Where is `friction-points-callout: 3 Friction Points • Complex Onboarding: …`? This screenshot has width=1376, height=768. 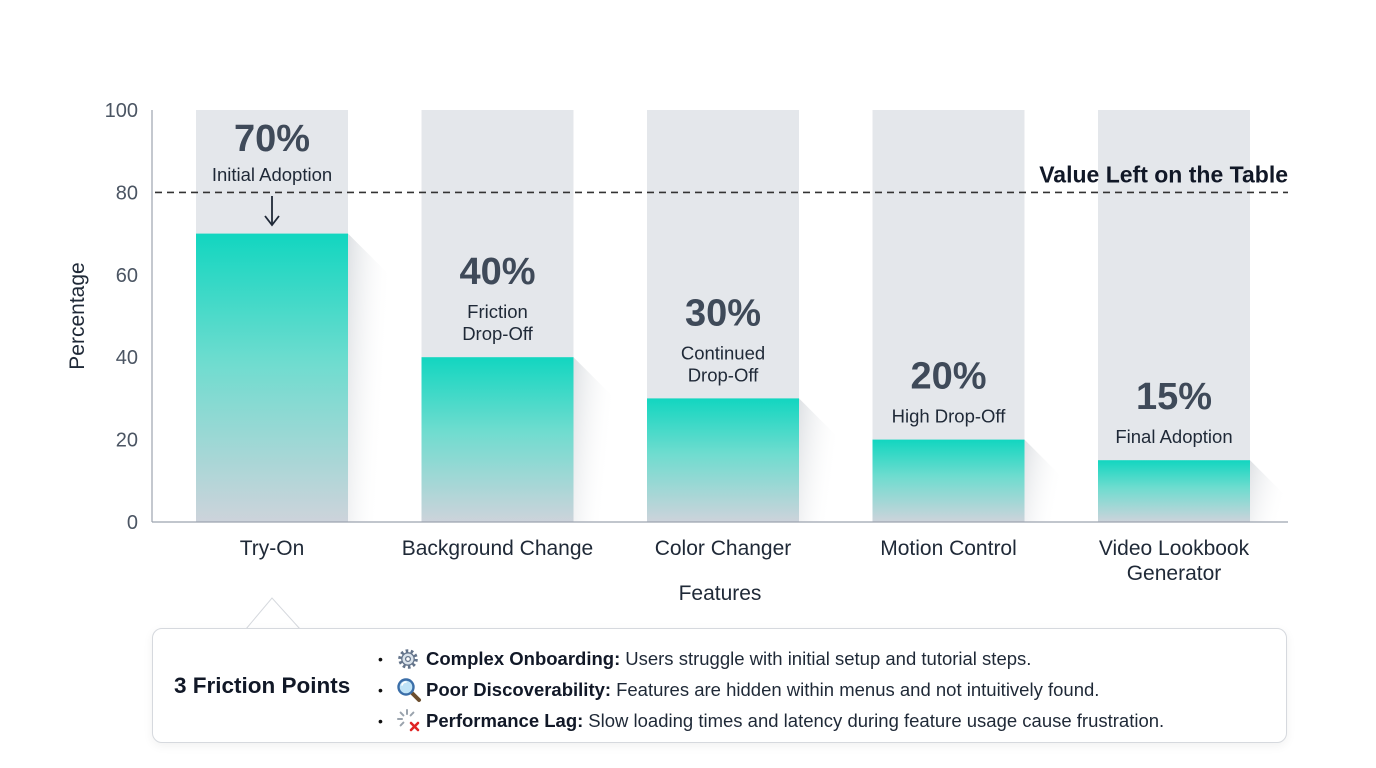
friction-points-callout: 3 Friction Points • Complex Onboarding: … is located at coordinates (719, 685).